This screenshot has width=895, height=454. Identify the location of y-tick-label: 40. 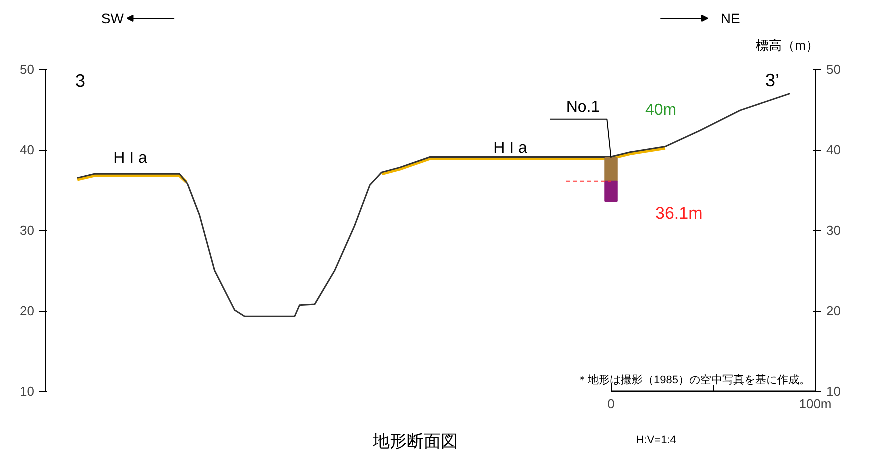
(27, 150).